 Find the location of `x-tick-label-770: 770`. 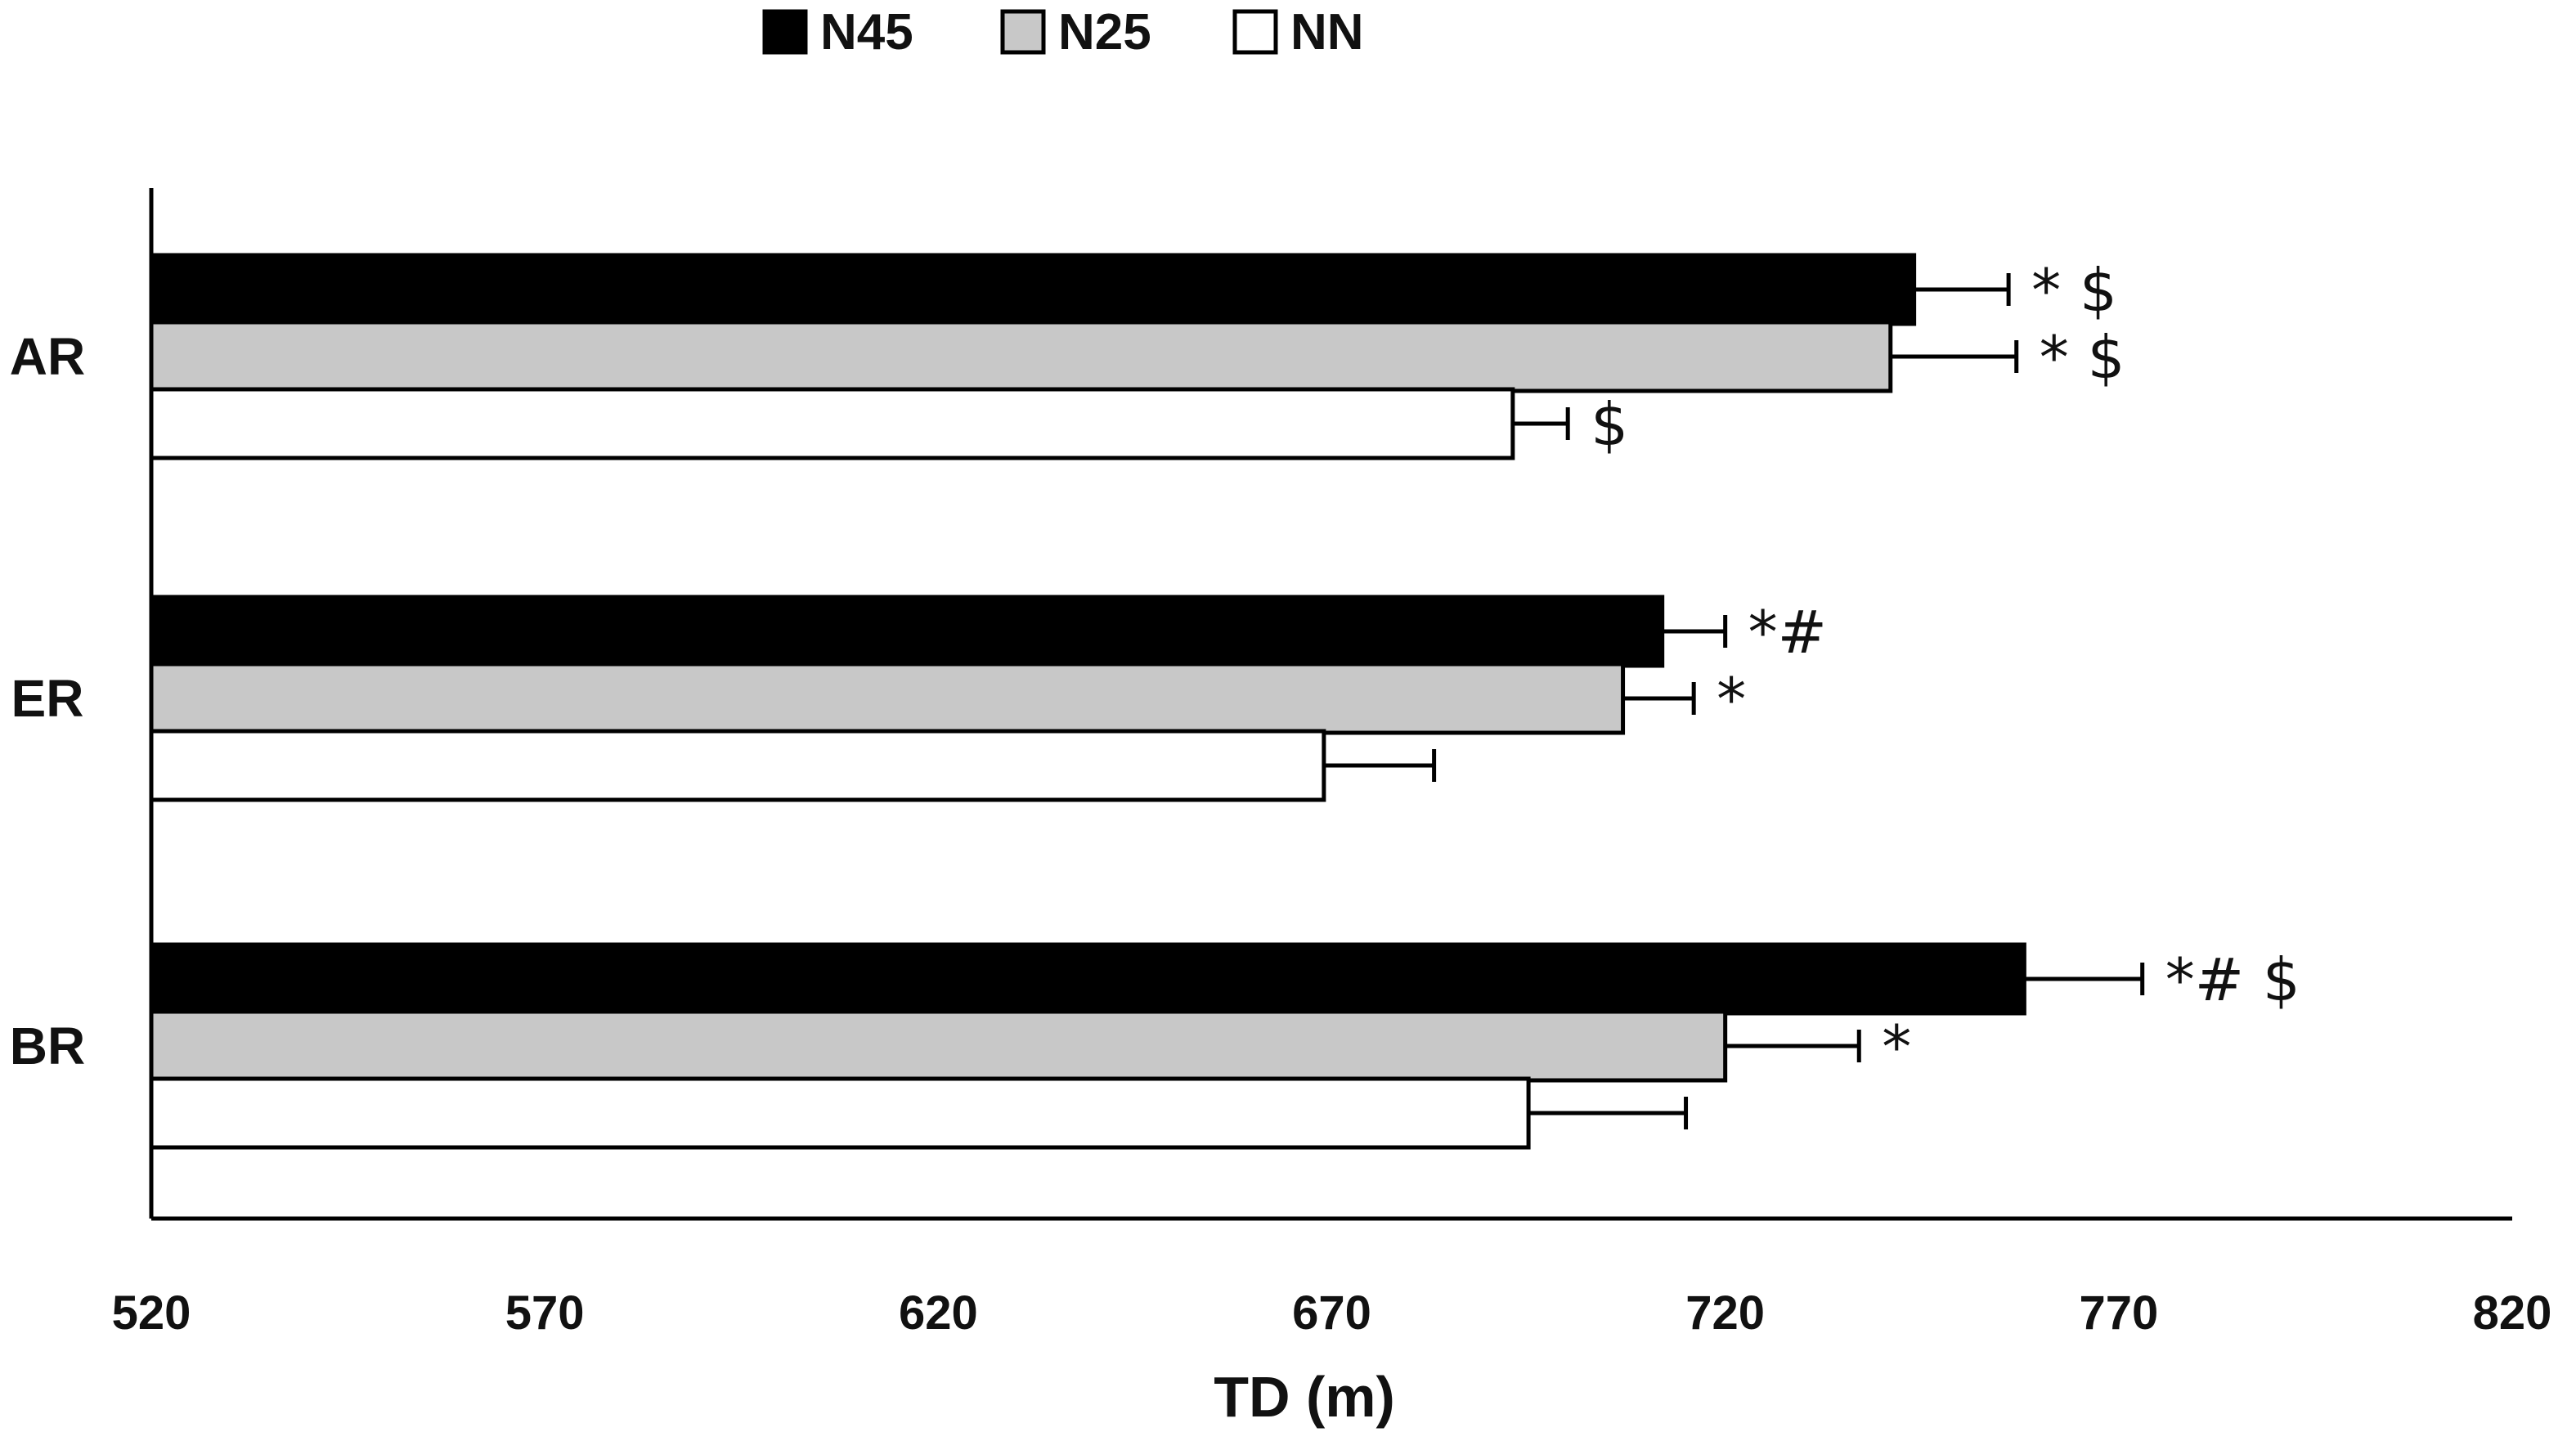

x-tick-label-770: 770 is located at coordinates (2119, 1313).